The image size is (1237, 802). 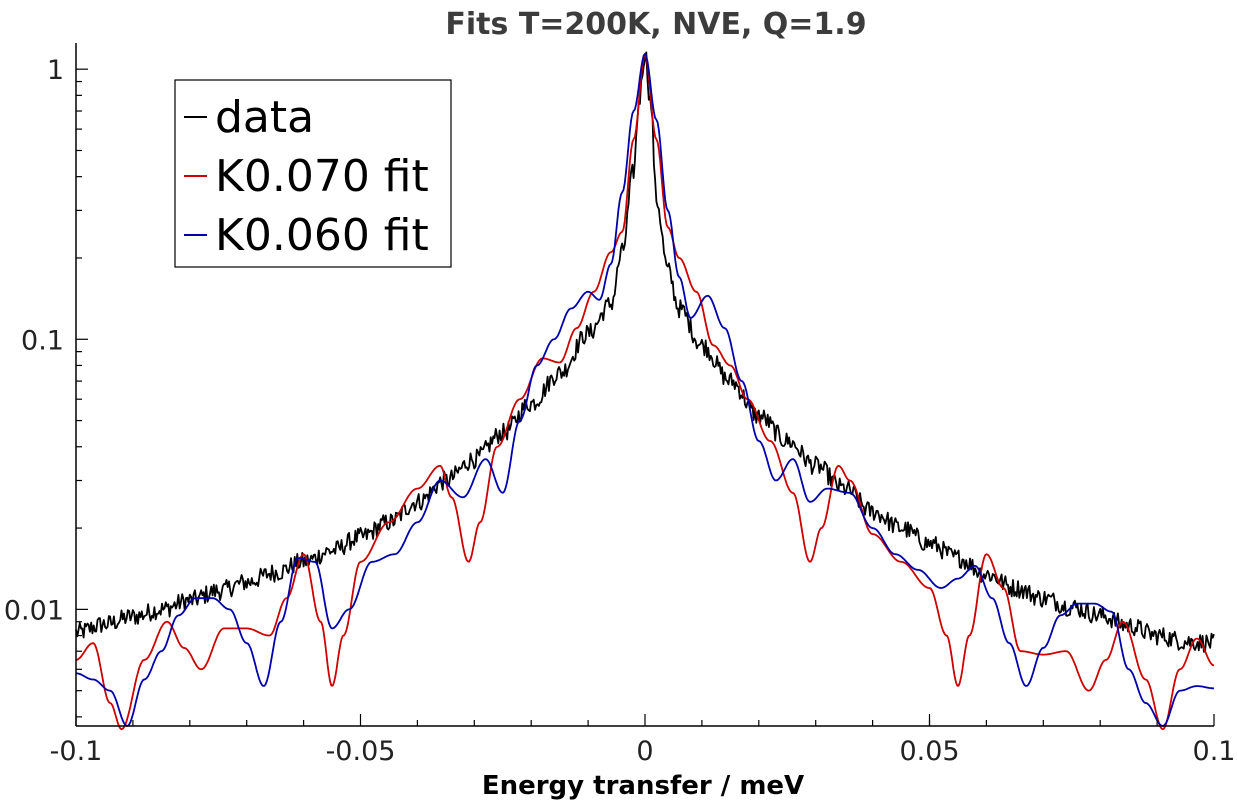 What do you see at coordinates (1214, 751) in the screenshot?
I see `x-tick-label: 0.1` at bounding box center [1214, 751].